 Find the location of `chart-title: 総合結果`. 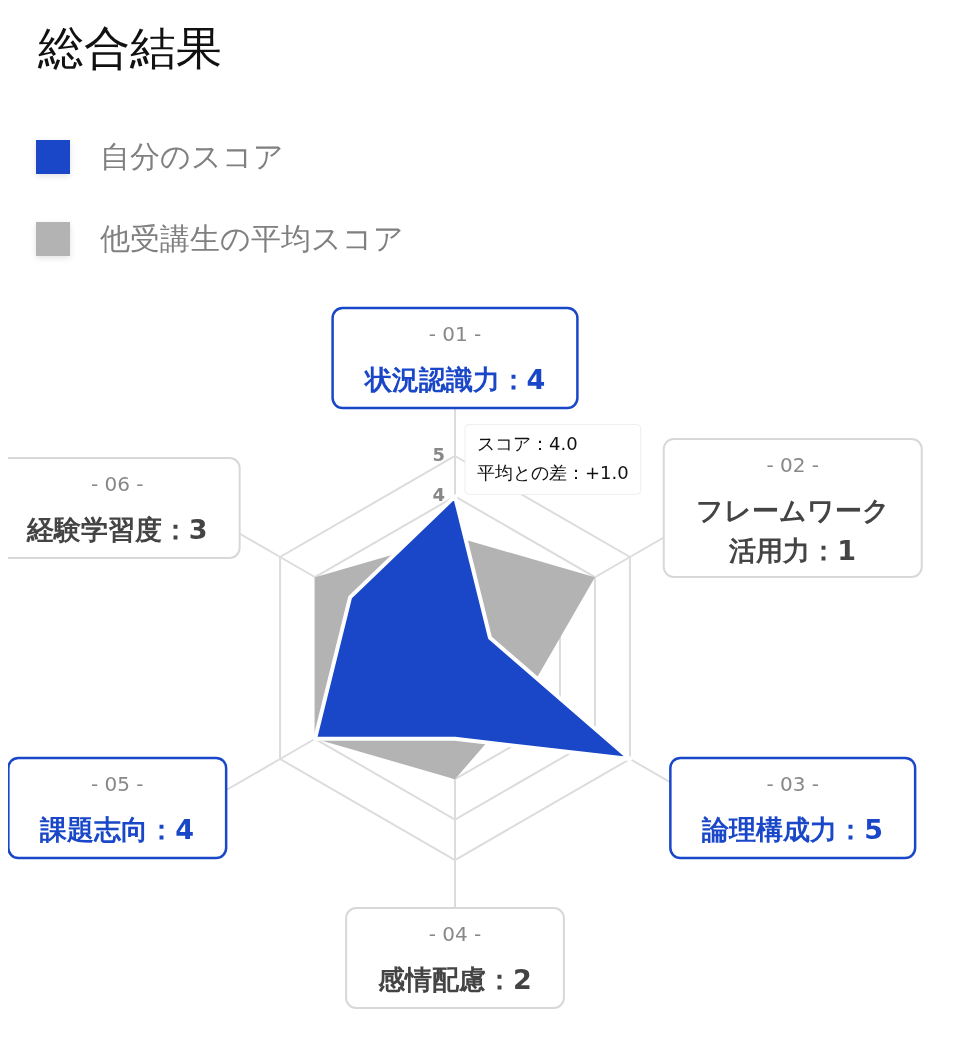

chart-title: 総合結果 is located at coordinates (130, 48).